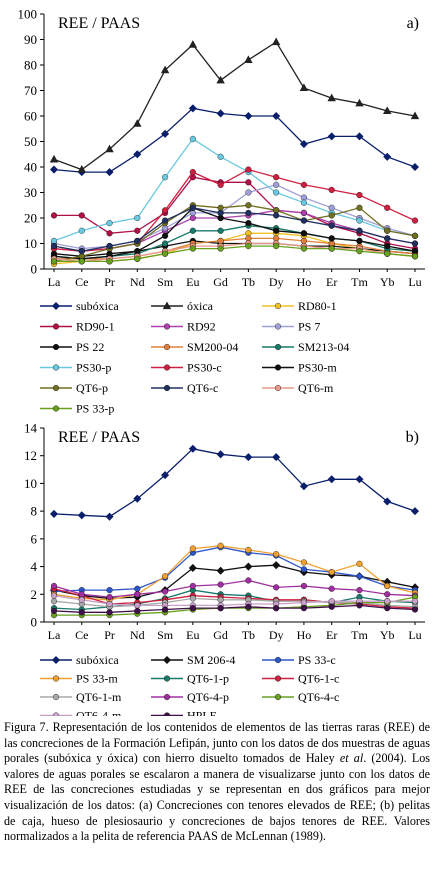  I want to click on x-tick-label: Ho, so click(304, 282).